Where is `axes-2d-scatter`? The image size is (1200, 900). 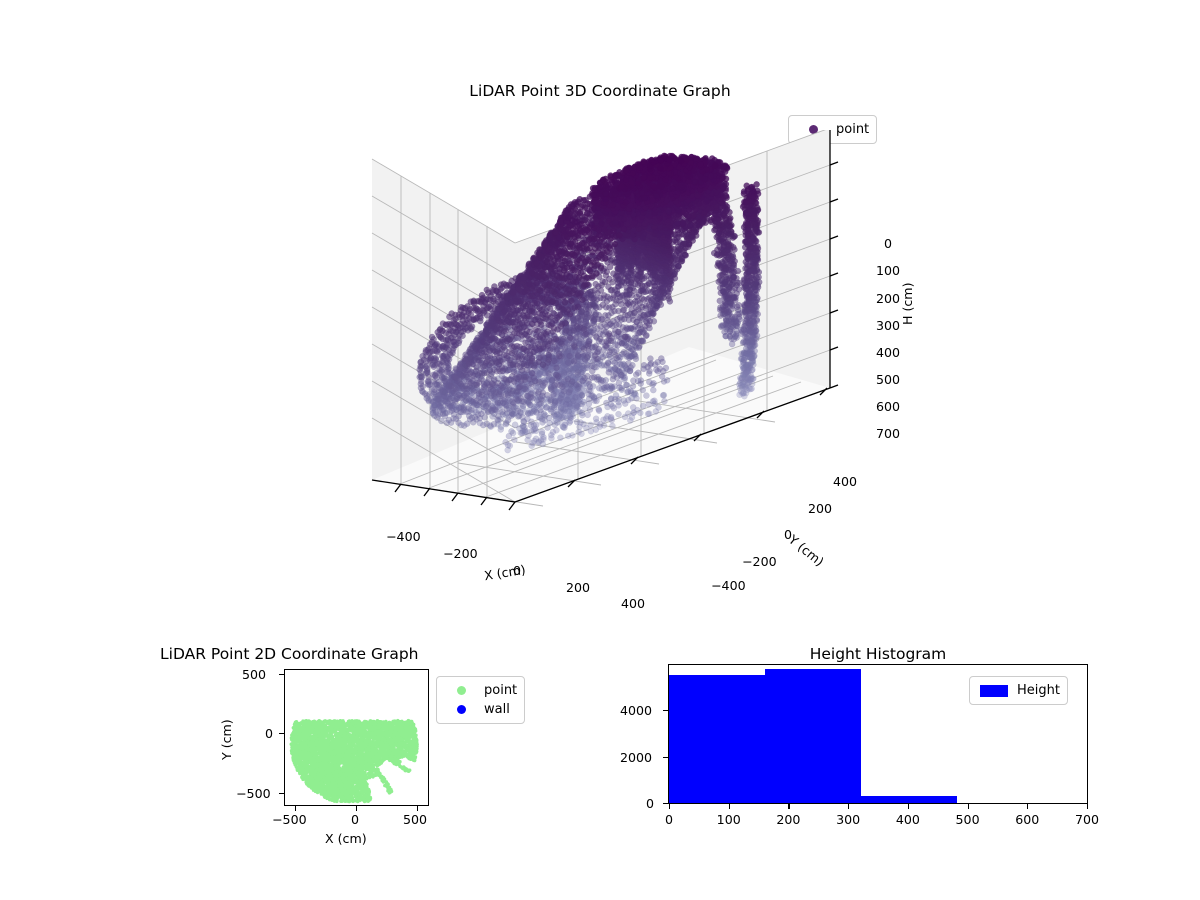 axes-2d-scatter is located at coordinates (356, 737).